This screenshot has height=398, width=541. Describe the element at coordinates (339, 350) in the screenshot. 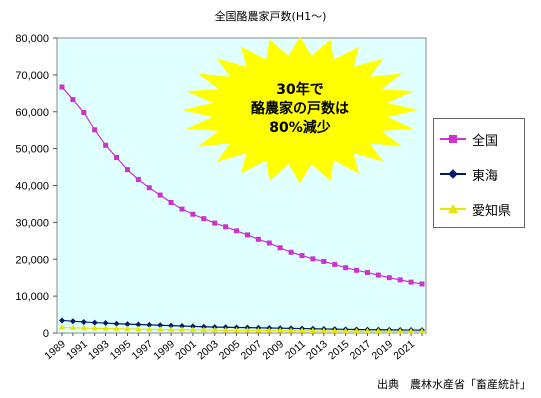

I see `x-tick-label: 2015` at that location.